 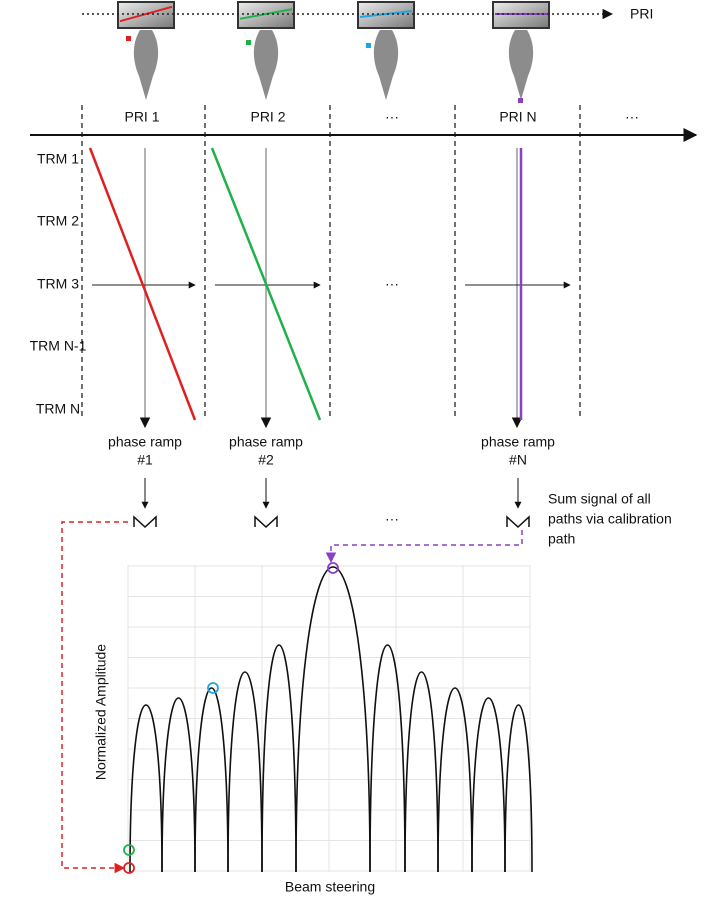 What do you see at coordinates (58, 221) in the screenshot?
I see `row-label: TRM 2` at bounding box center [58, 221].